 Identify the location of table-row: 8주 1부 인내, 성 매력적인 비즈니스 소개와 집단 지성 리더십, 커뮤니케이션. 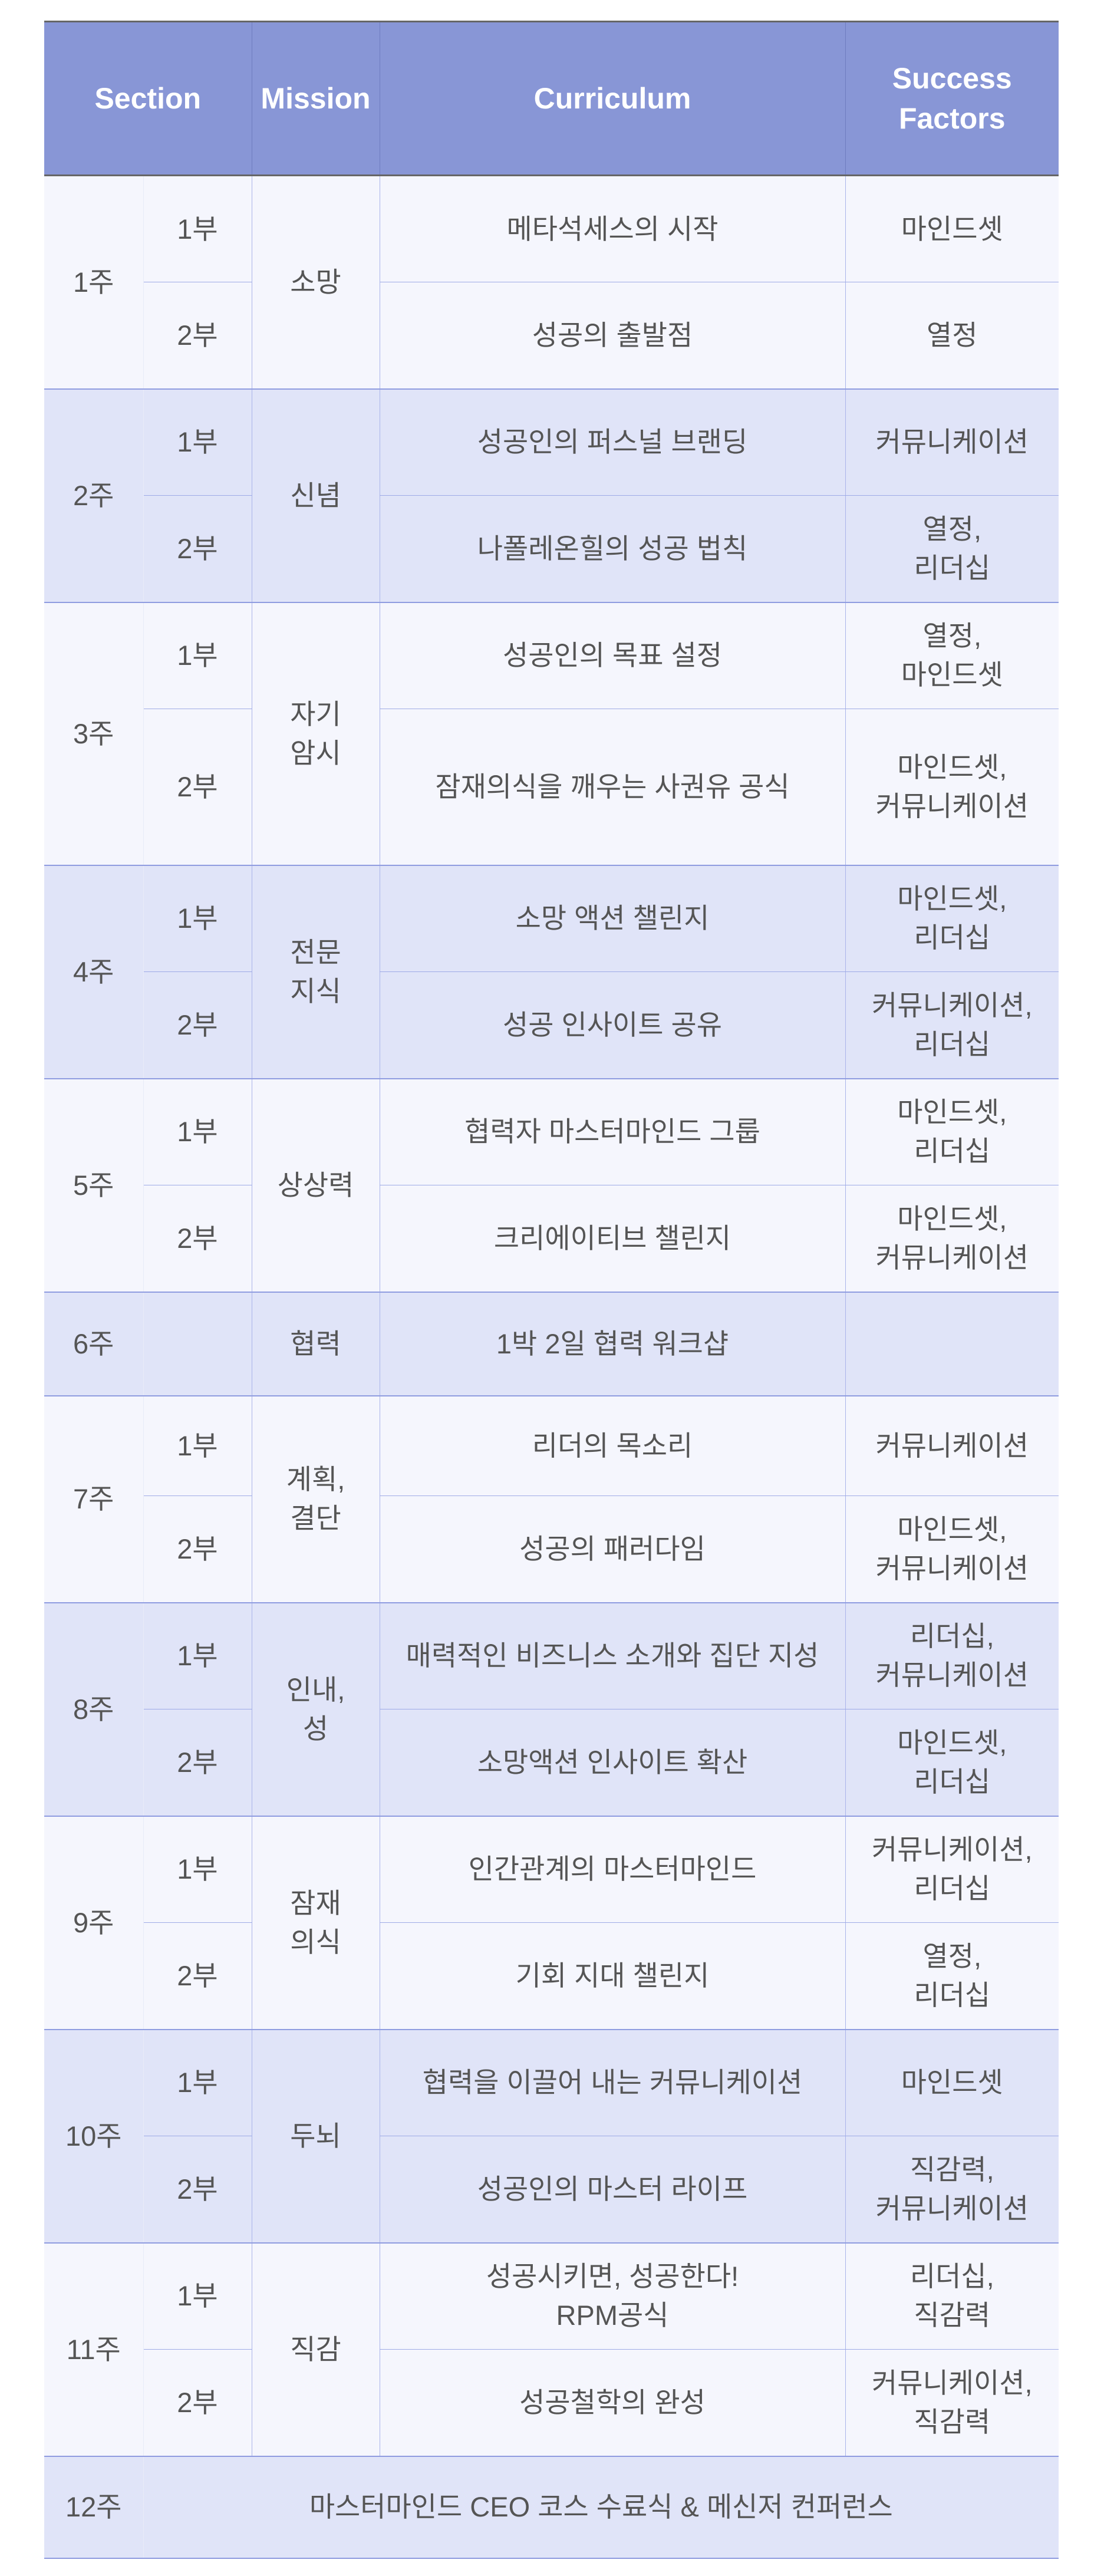
(551, 1709).